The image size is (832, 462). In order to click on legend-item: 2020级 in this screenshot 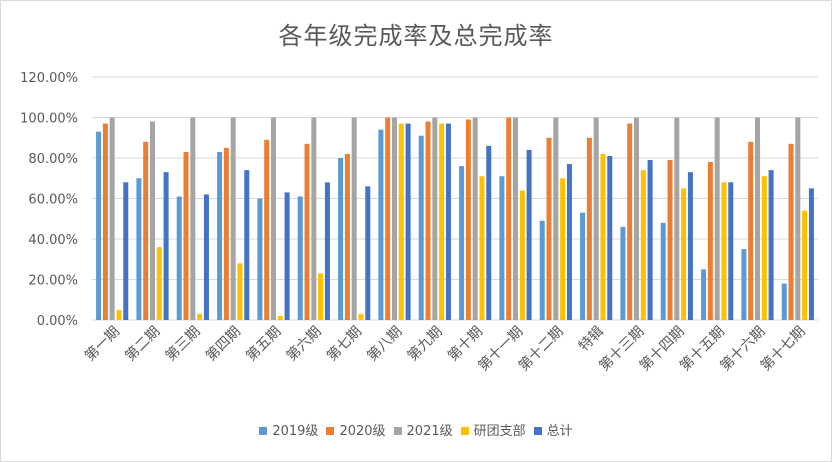, I will do `click(356, 429)`.